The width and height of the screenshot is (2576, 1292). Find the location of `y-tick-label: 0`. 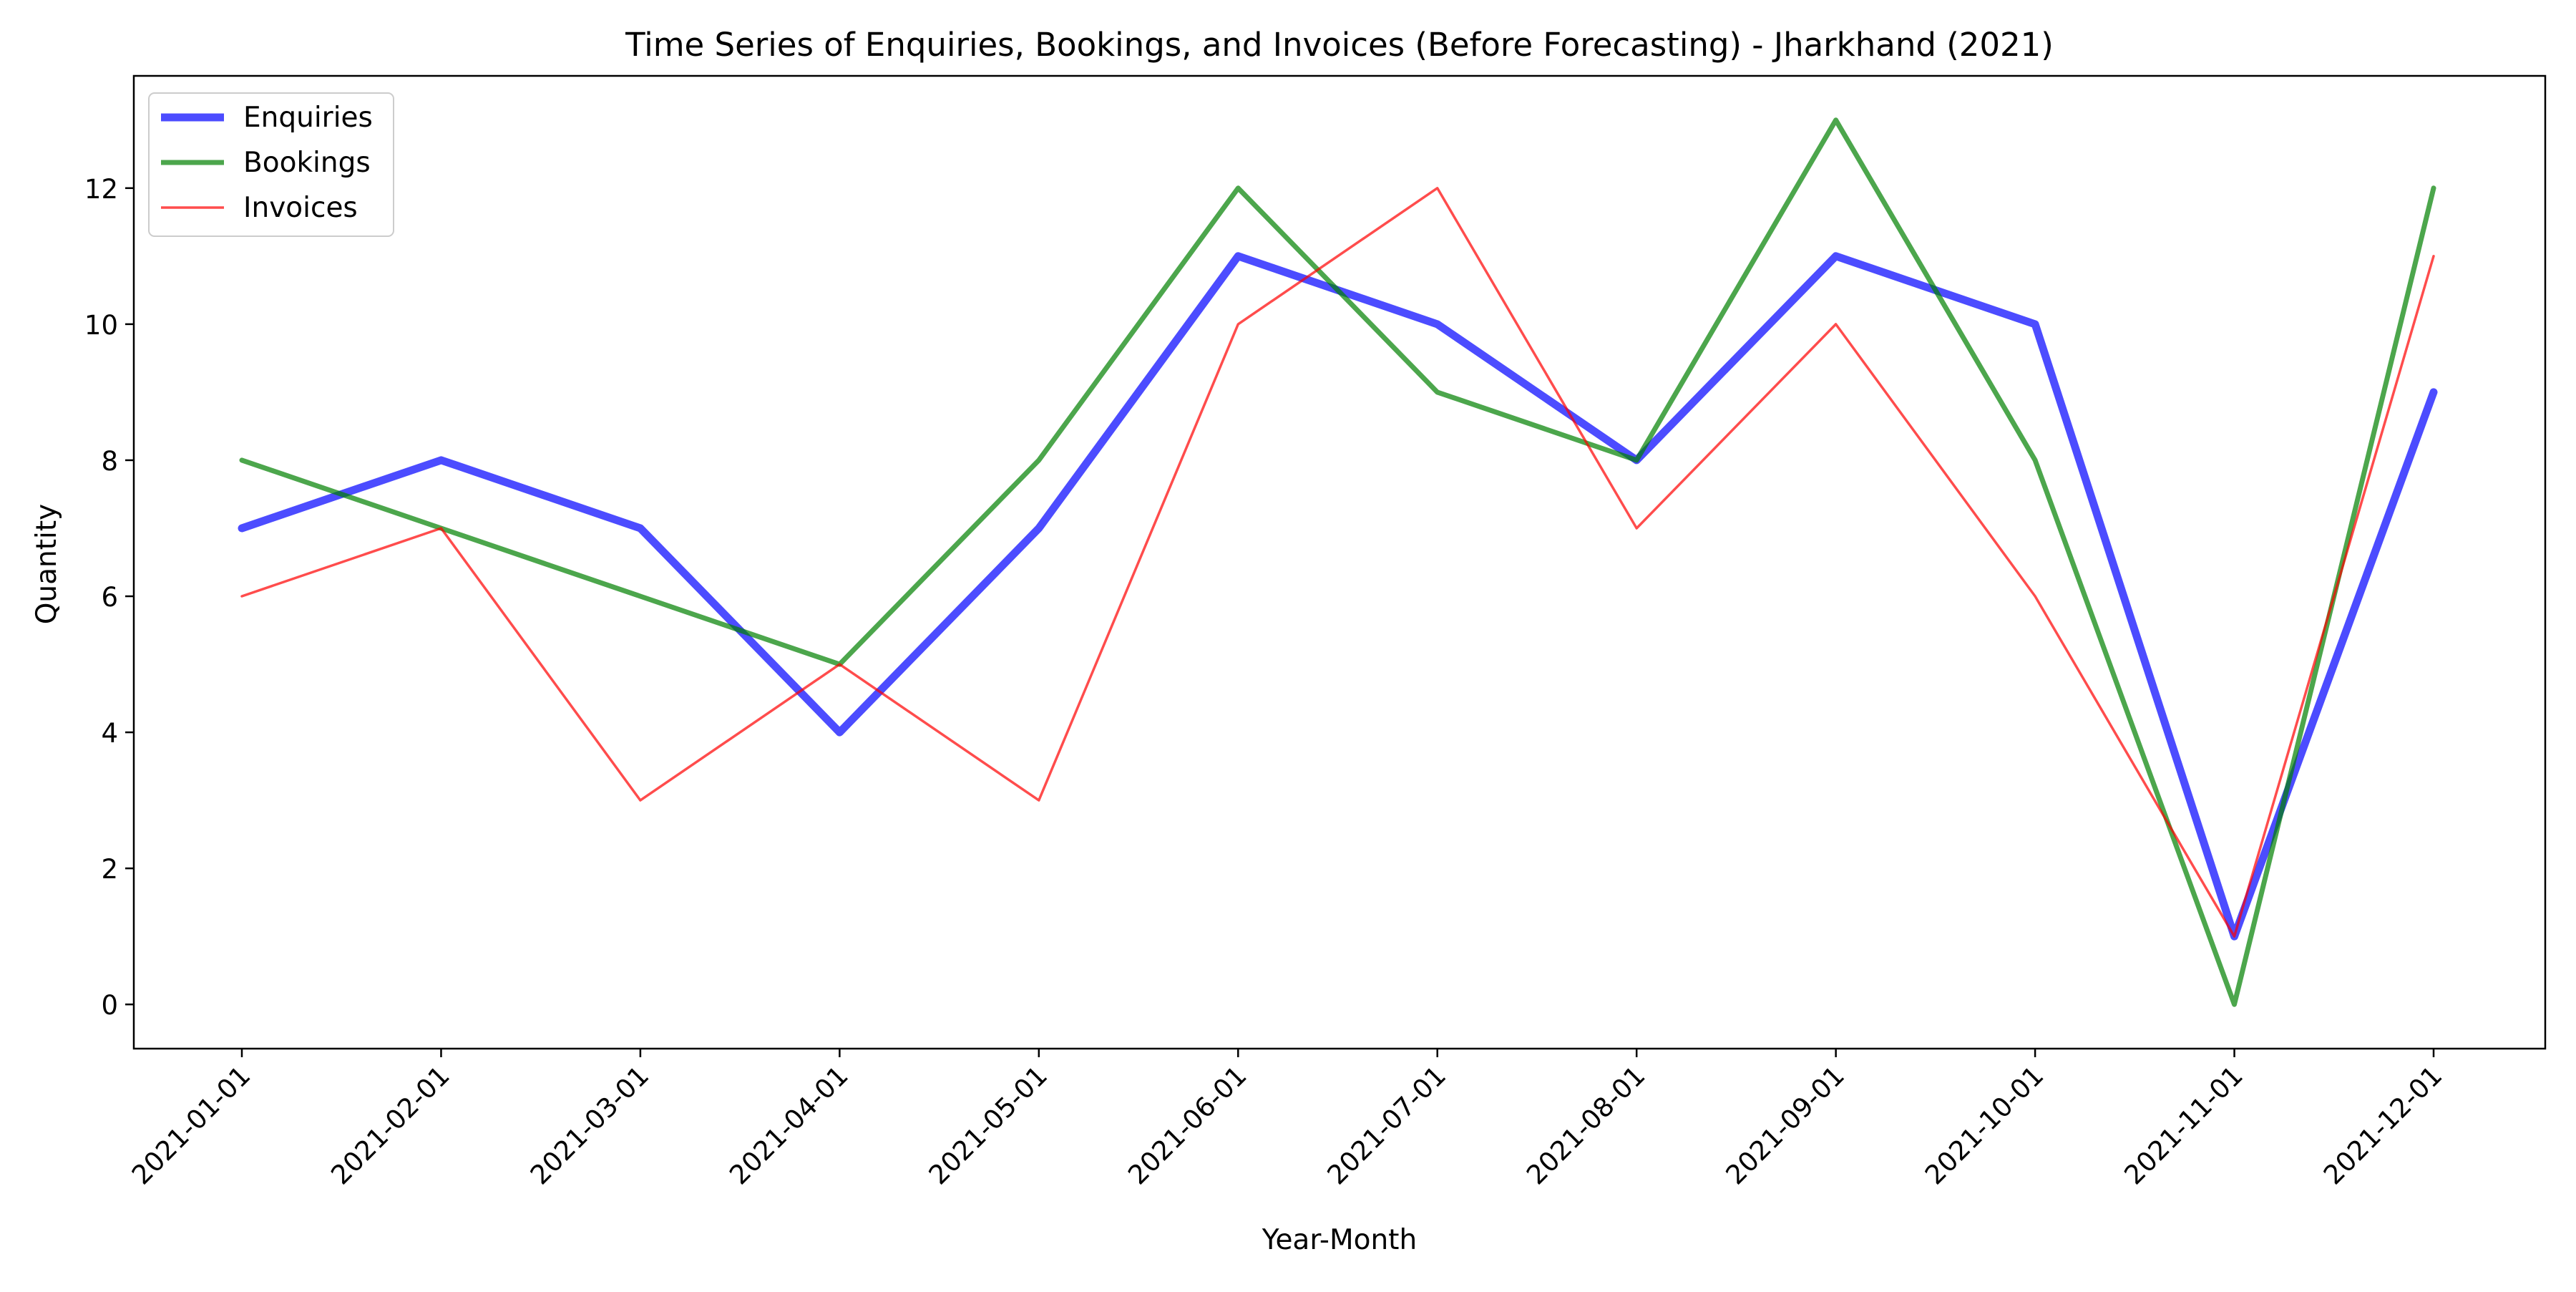

y-tick-label: 0 is located at coordinates (109, 1005).